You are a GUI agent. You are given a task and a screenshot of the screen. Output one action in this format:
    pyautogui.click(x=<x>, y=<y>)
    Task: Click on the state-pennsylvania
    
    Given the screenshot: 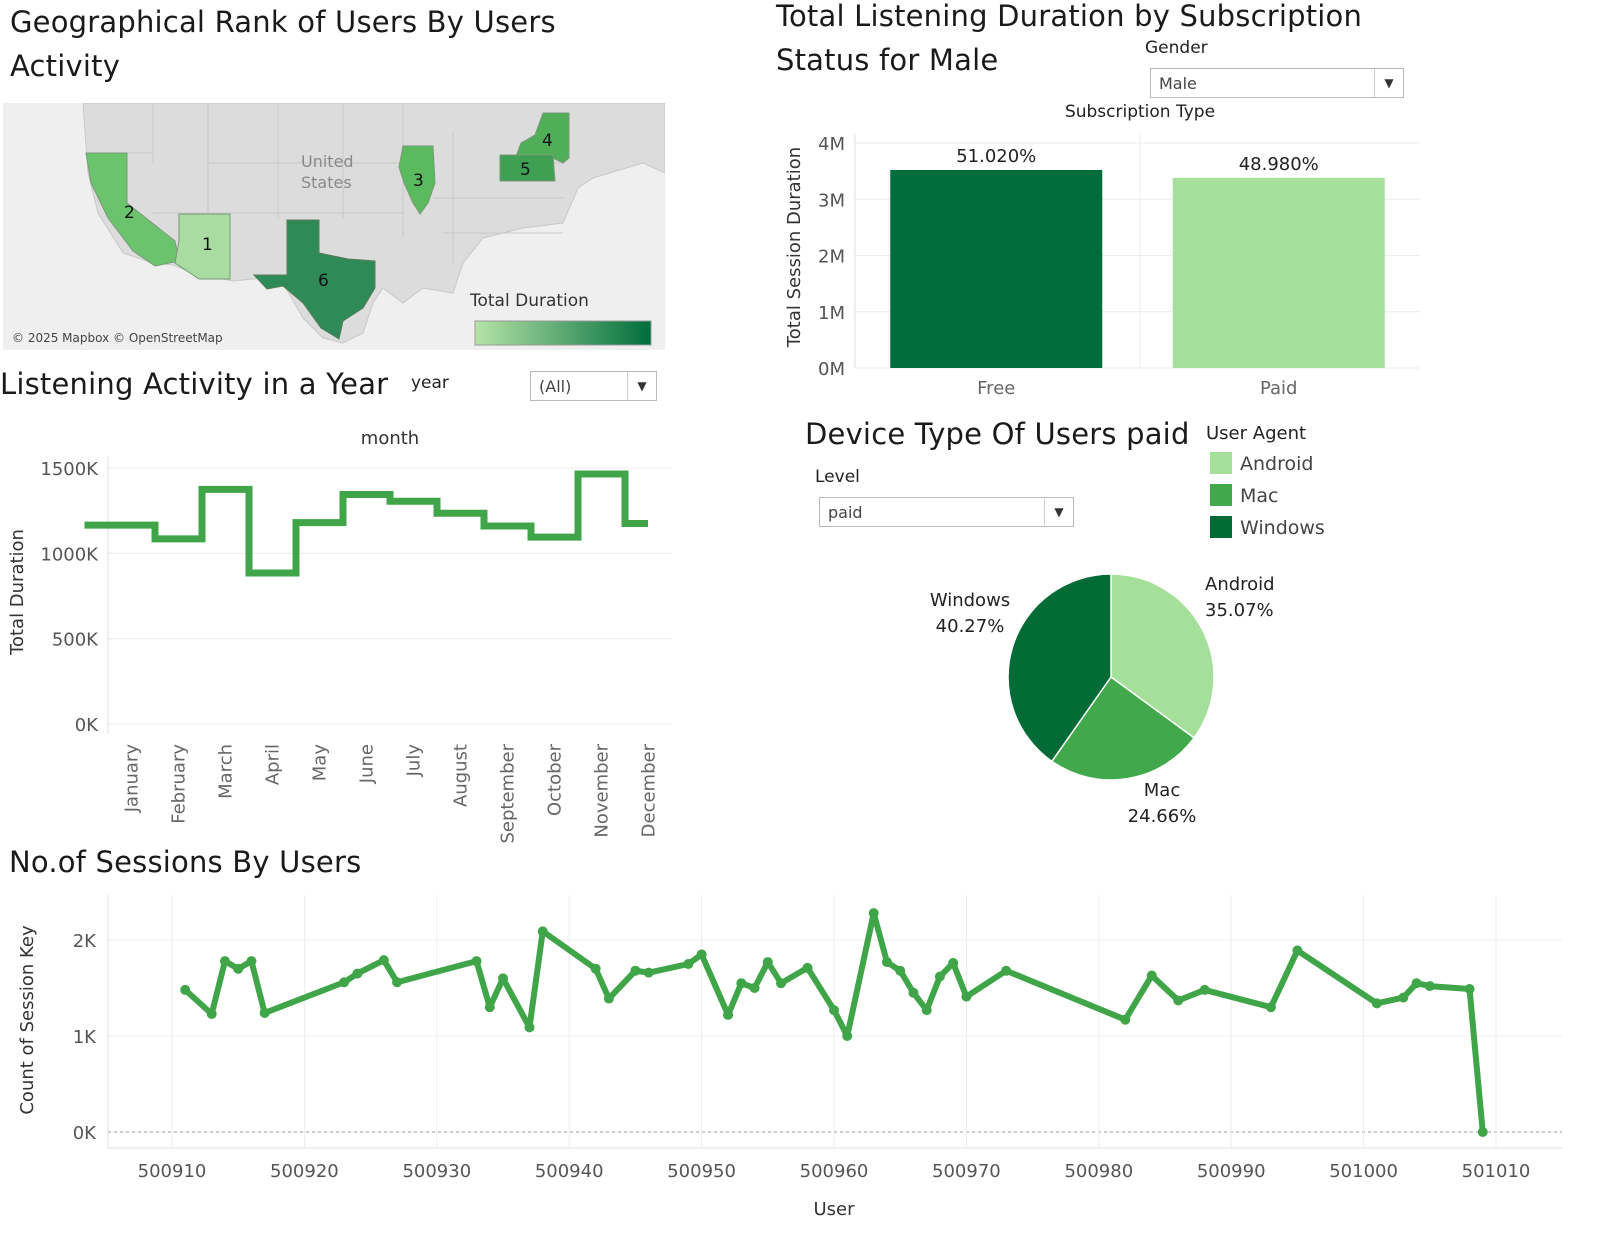 What is the action you would take?
    pyautogui.click(x=527, y=168)
    